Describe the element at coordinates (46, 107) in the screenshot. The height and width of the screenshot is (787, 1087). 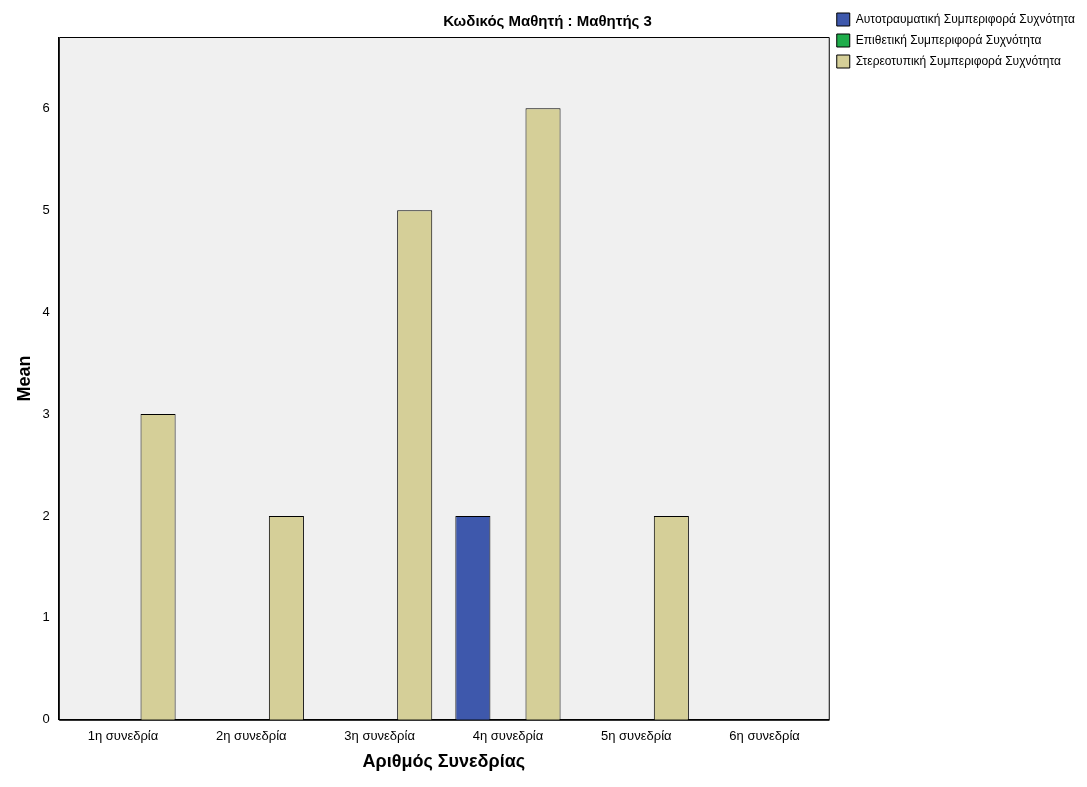
I see `y-tick-label: 6` at that location.